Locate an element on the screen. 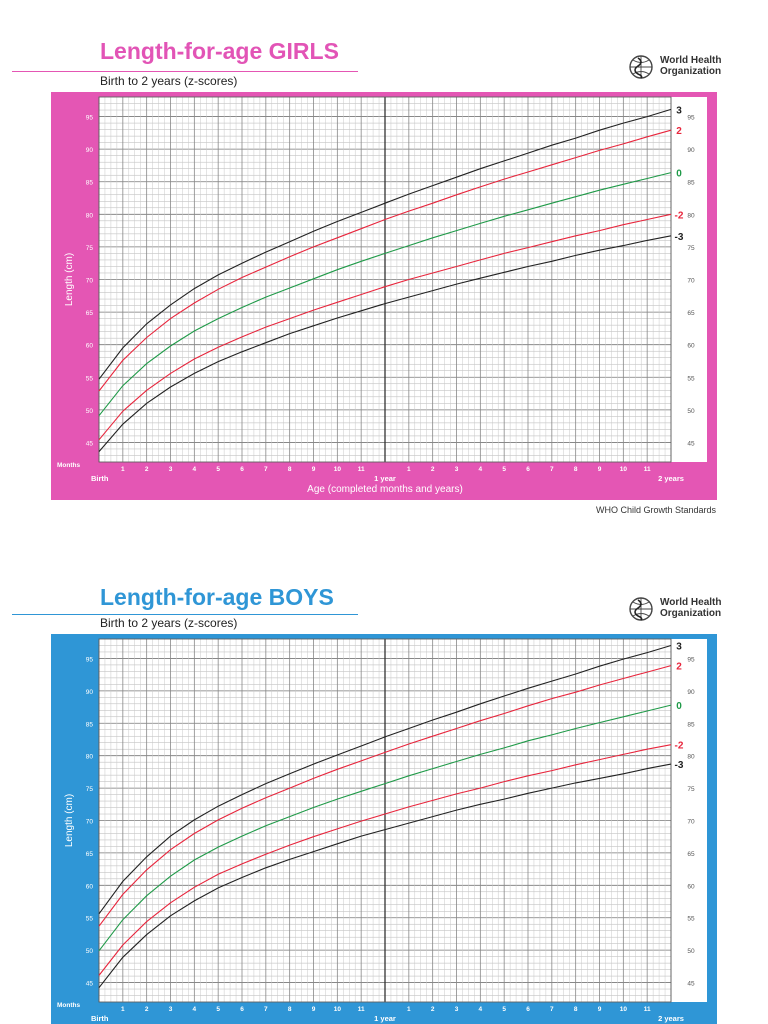  girls-title-rule is located at coordinates (185, 71).